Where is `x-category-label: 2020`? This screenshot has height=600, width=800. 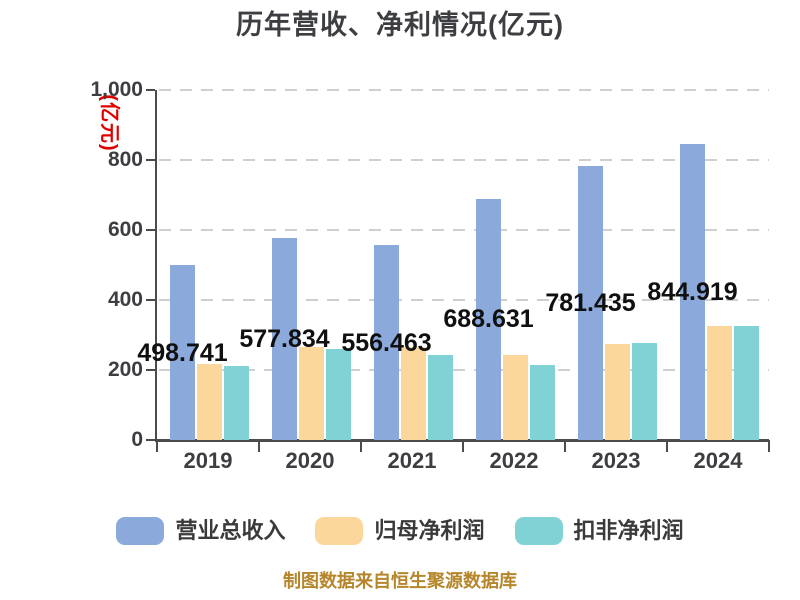
x-category-label: 2020 is located at coordinates (310, 460).